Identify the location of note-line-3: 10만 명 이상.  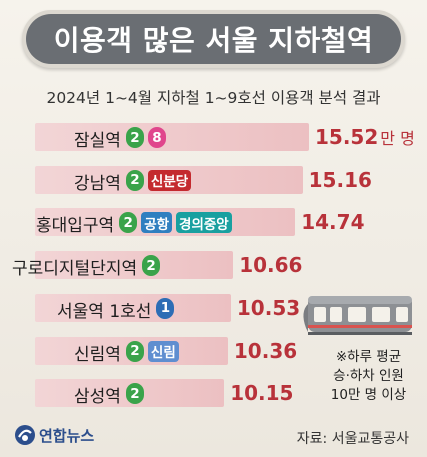
(368, 395).